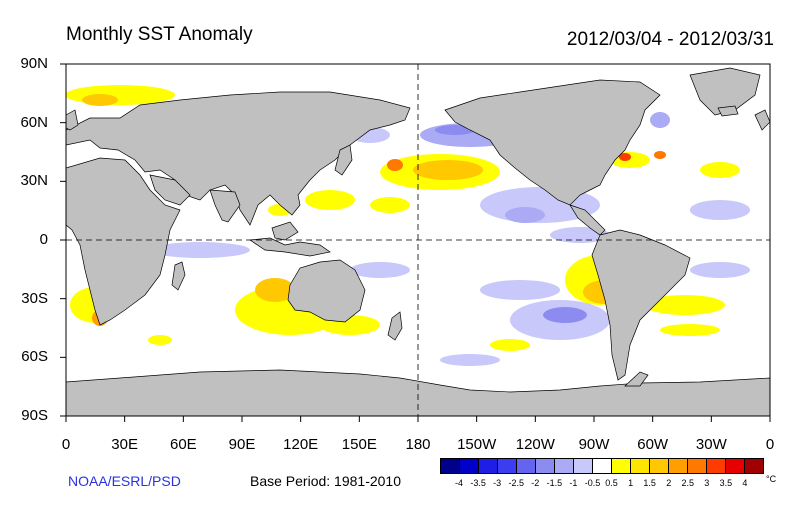 This screenshot has height=510, width=800. What do you see at coordinates (552, 142) in the screenshot?
I see `land-north-america` at bounding box center [552, 142].